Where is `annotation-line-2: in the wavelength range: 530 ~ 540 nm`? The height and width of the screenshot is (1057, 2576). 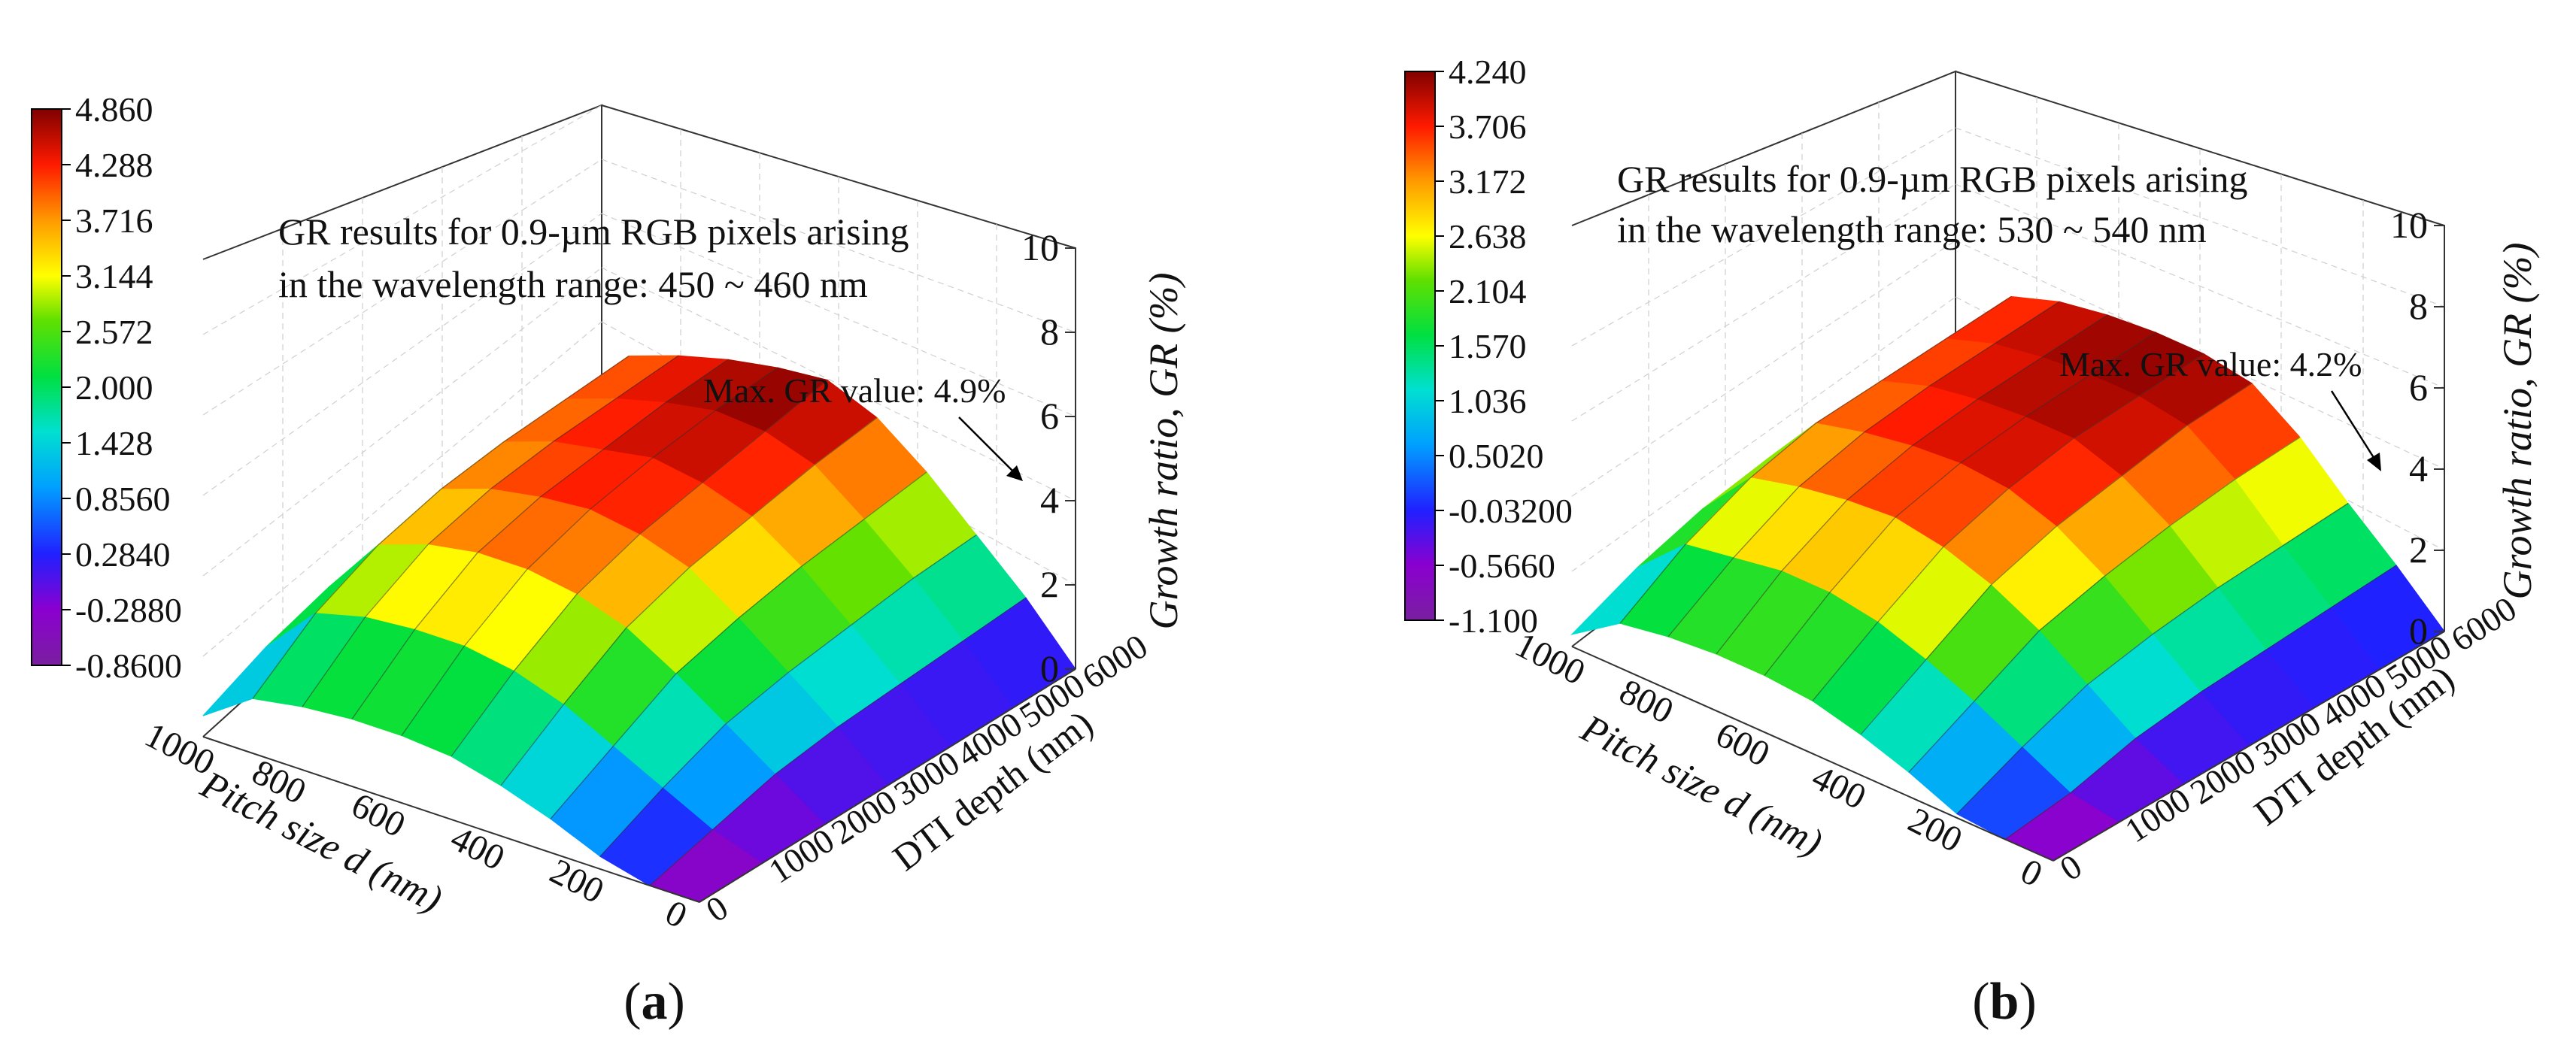 annotation-line-2: in the wavelength range: 530 ~ 540 nm is located at coordinates (1912, 229).